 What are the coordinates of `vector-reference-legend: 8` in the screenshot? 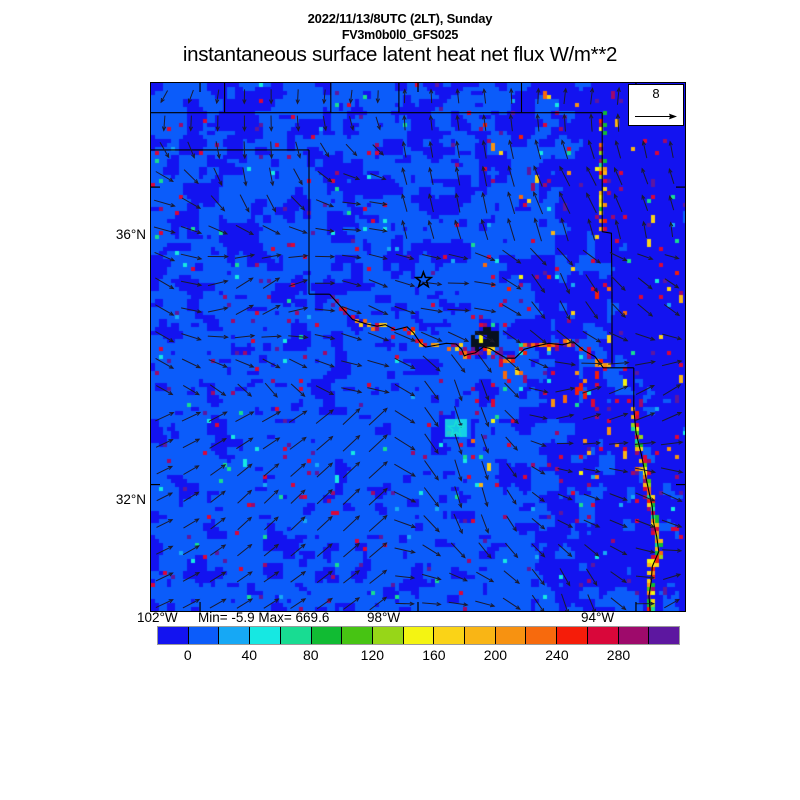 It's located at (656, 105).